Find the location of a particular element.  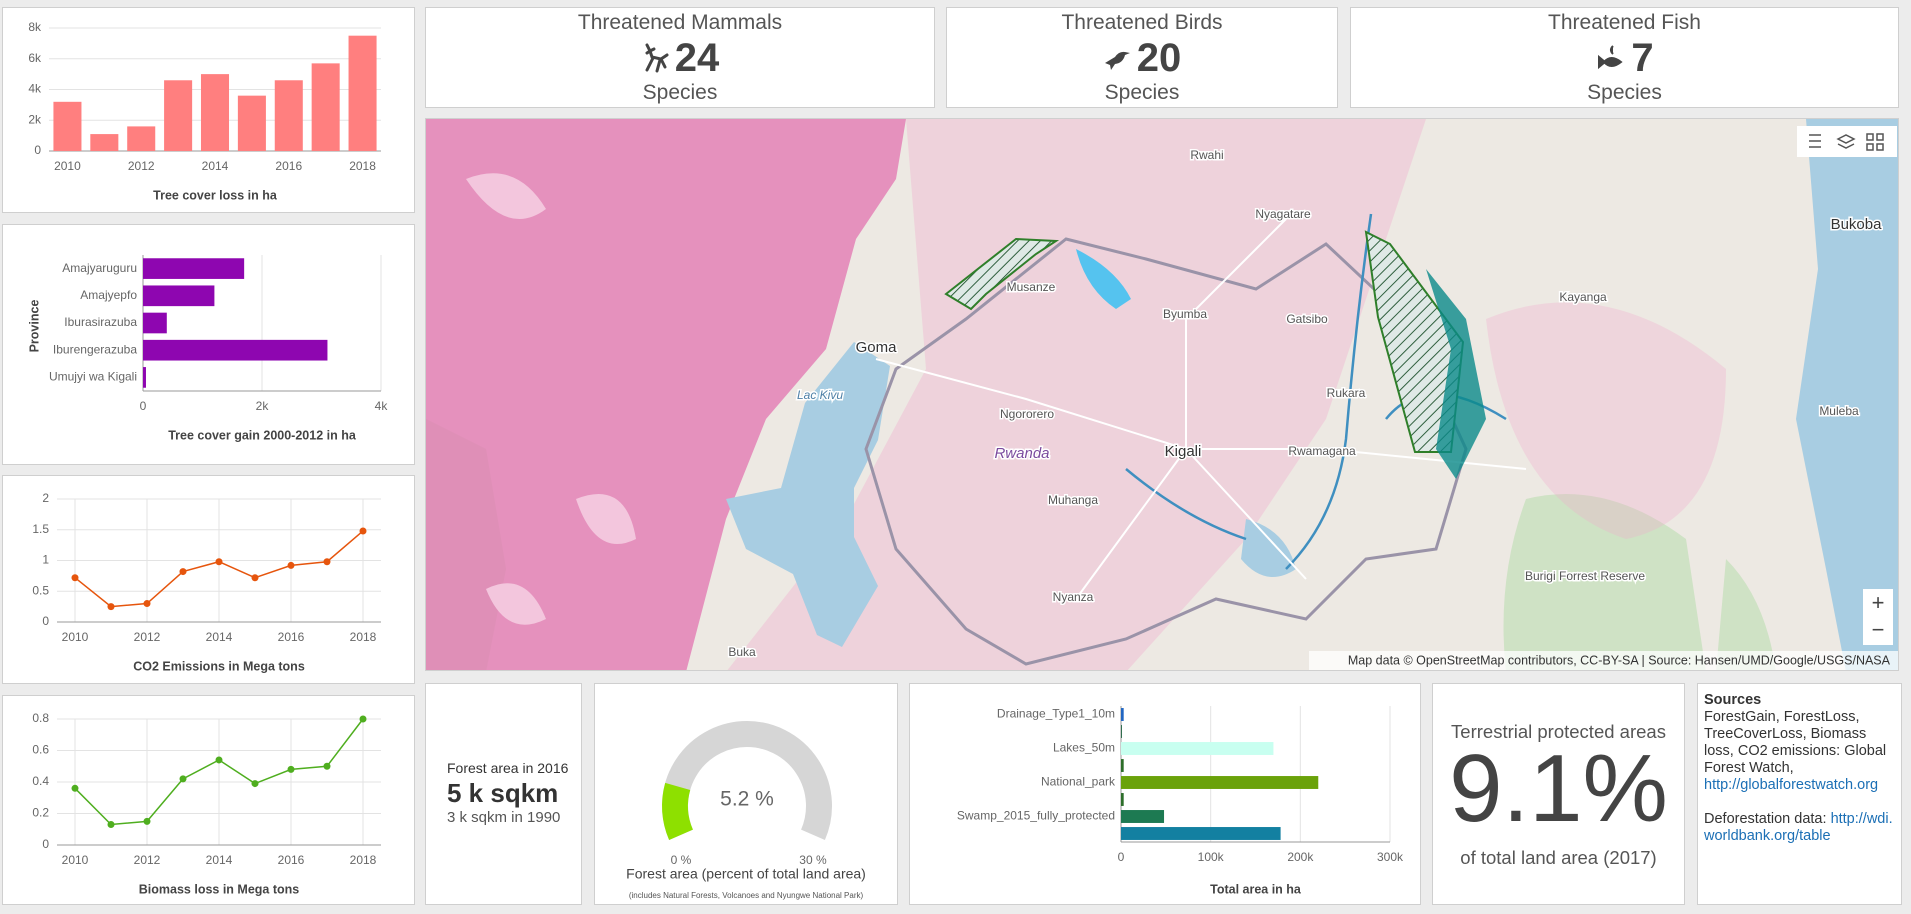

x-tick-label: 2016 is located at coordinates (291, 860).